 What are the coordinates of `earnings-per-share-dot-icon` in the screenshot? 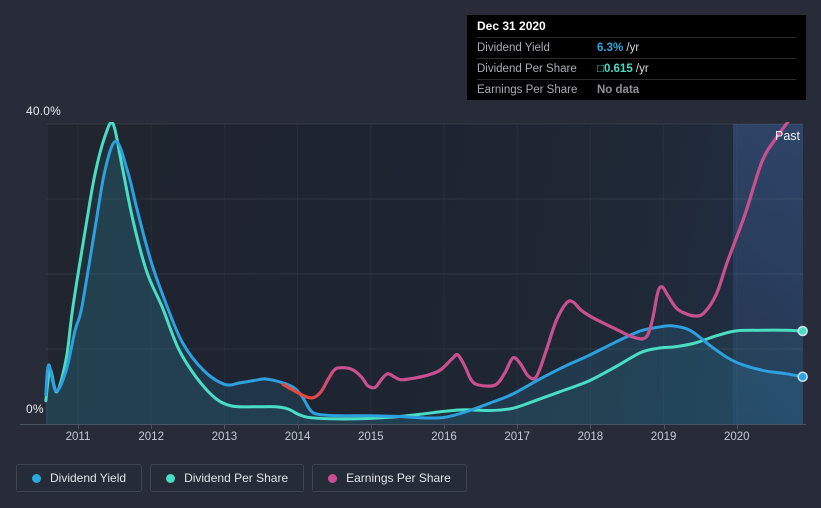 It's located at (333, 478).